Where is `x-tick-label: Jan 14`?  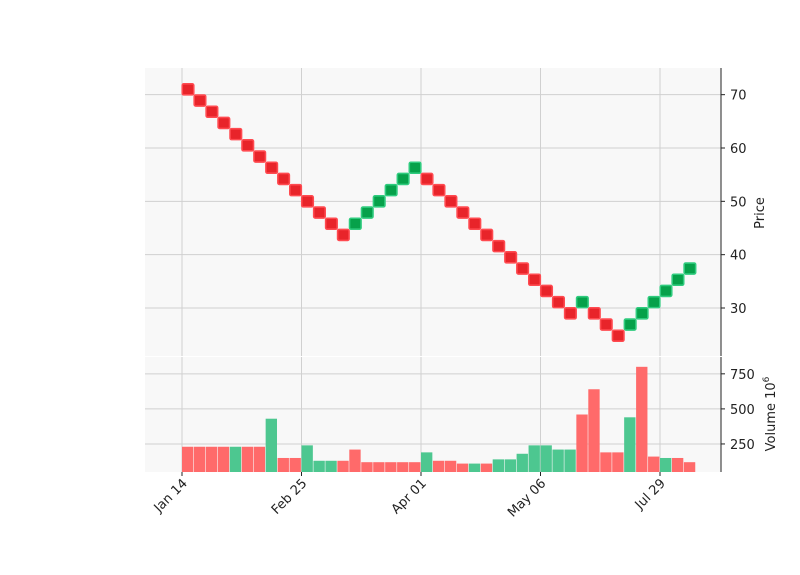
x-tick-label: Jan 14 is located at coordinates (171, 496).